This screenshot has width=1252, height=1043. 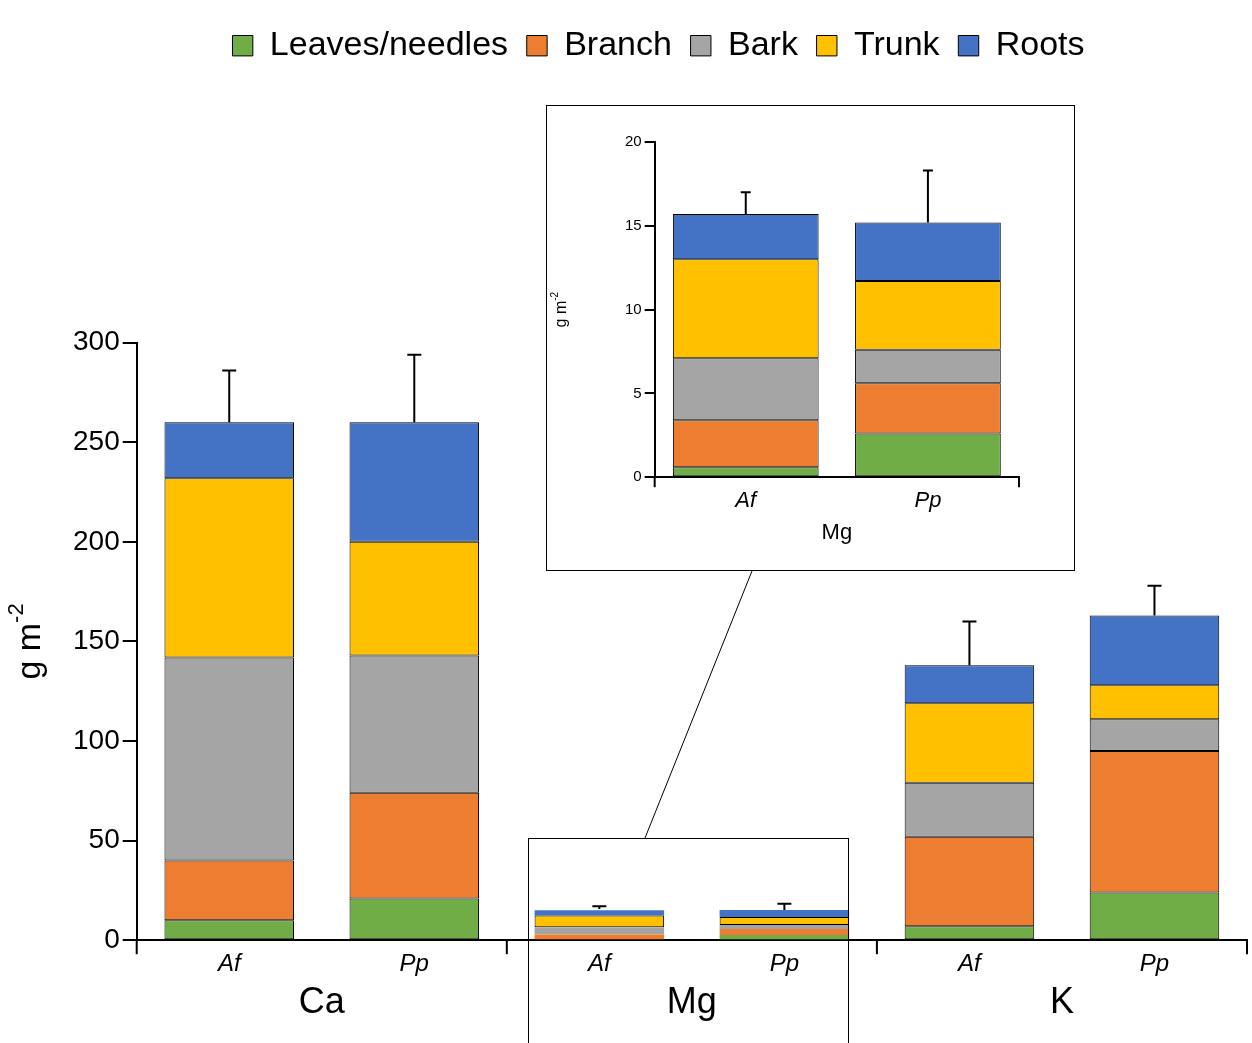 I want to click on legend-label: Branch, so click(x=618, y=43).